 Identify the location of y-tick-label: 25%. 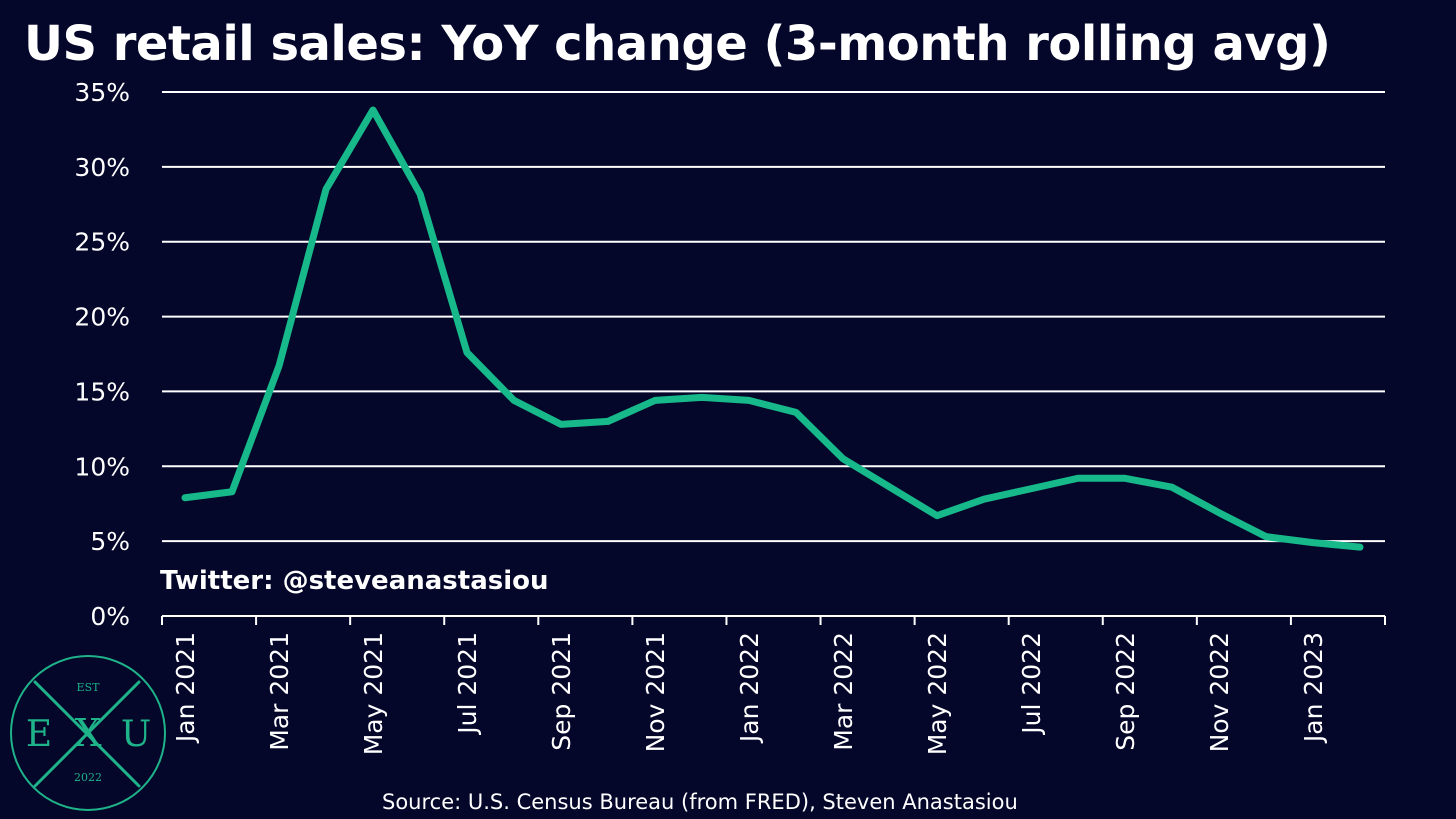
(102, 242).